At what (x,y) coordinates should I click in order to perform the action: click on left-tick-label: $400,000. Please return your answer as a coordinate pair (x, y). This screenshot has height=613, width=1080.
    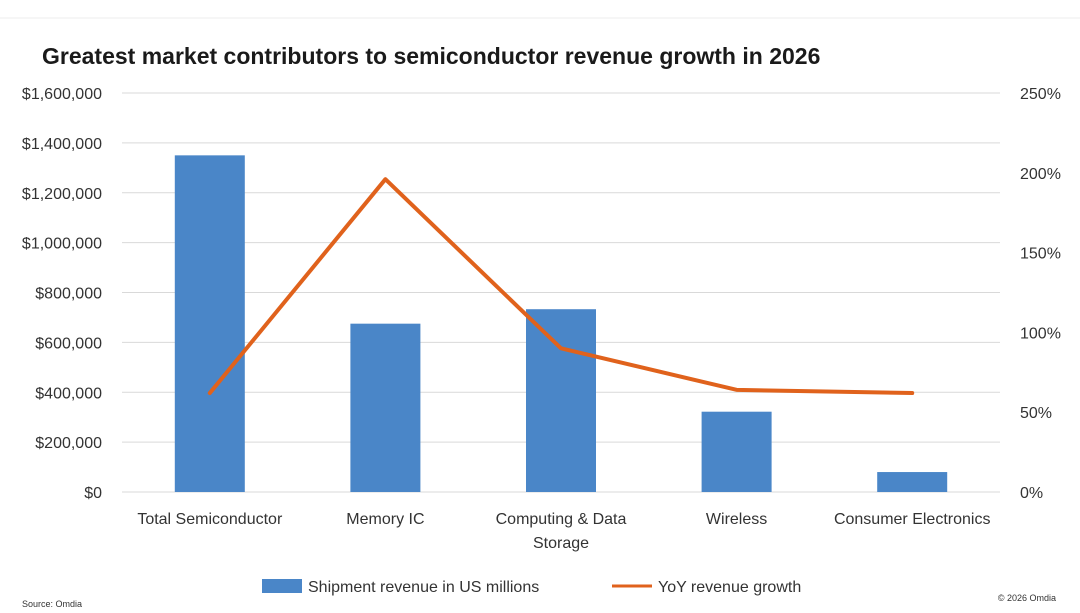
    Looking at the image, I should click on (68, 393).